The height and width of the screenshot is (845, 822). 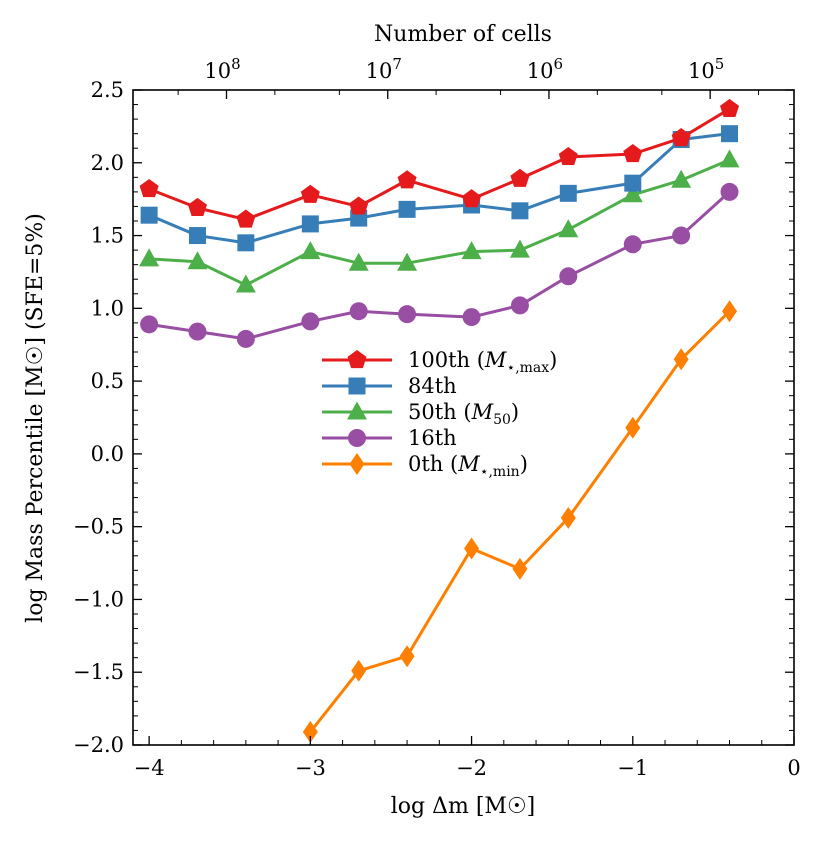 What do you see at coordinates (463, 806) in the screenshot?
I see `x-axis-title: log Δm [M☉]` at bounding box center [463, 806].